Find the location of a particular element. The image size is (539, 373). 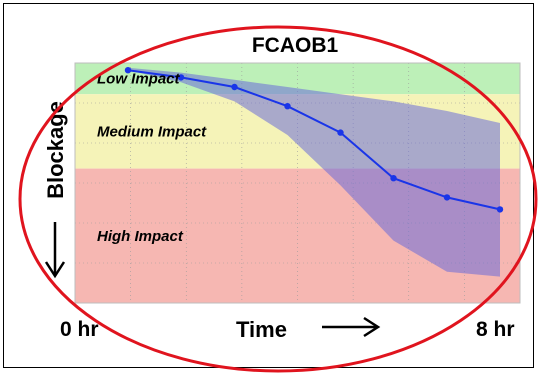

x-axis-label: Time is located at coordinates (261, 329).